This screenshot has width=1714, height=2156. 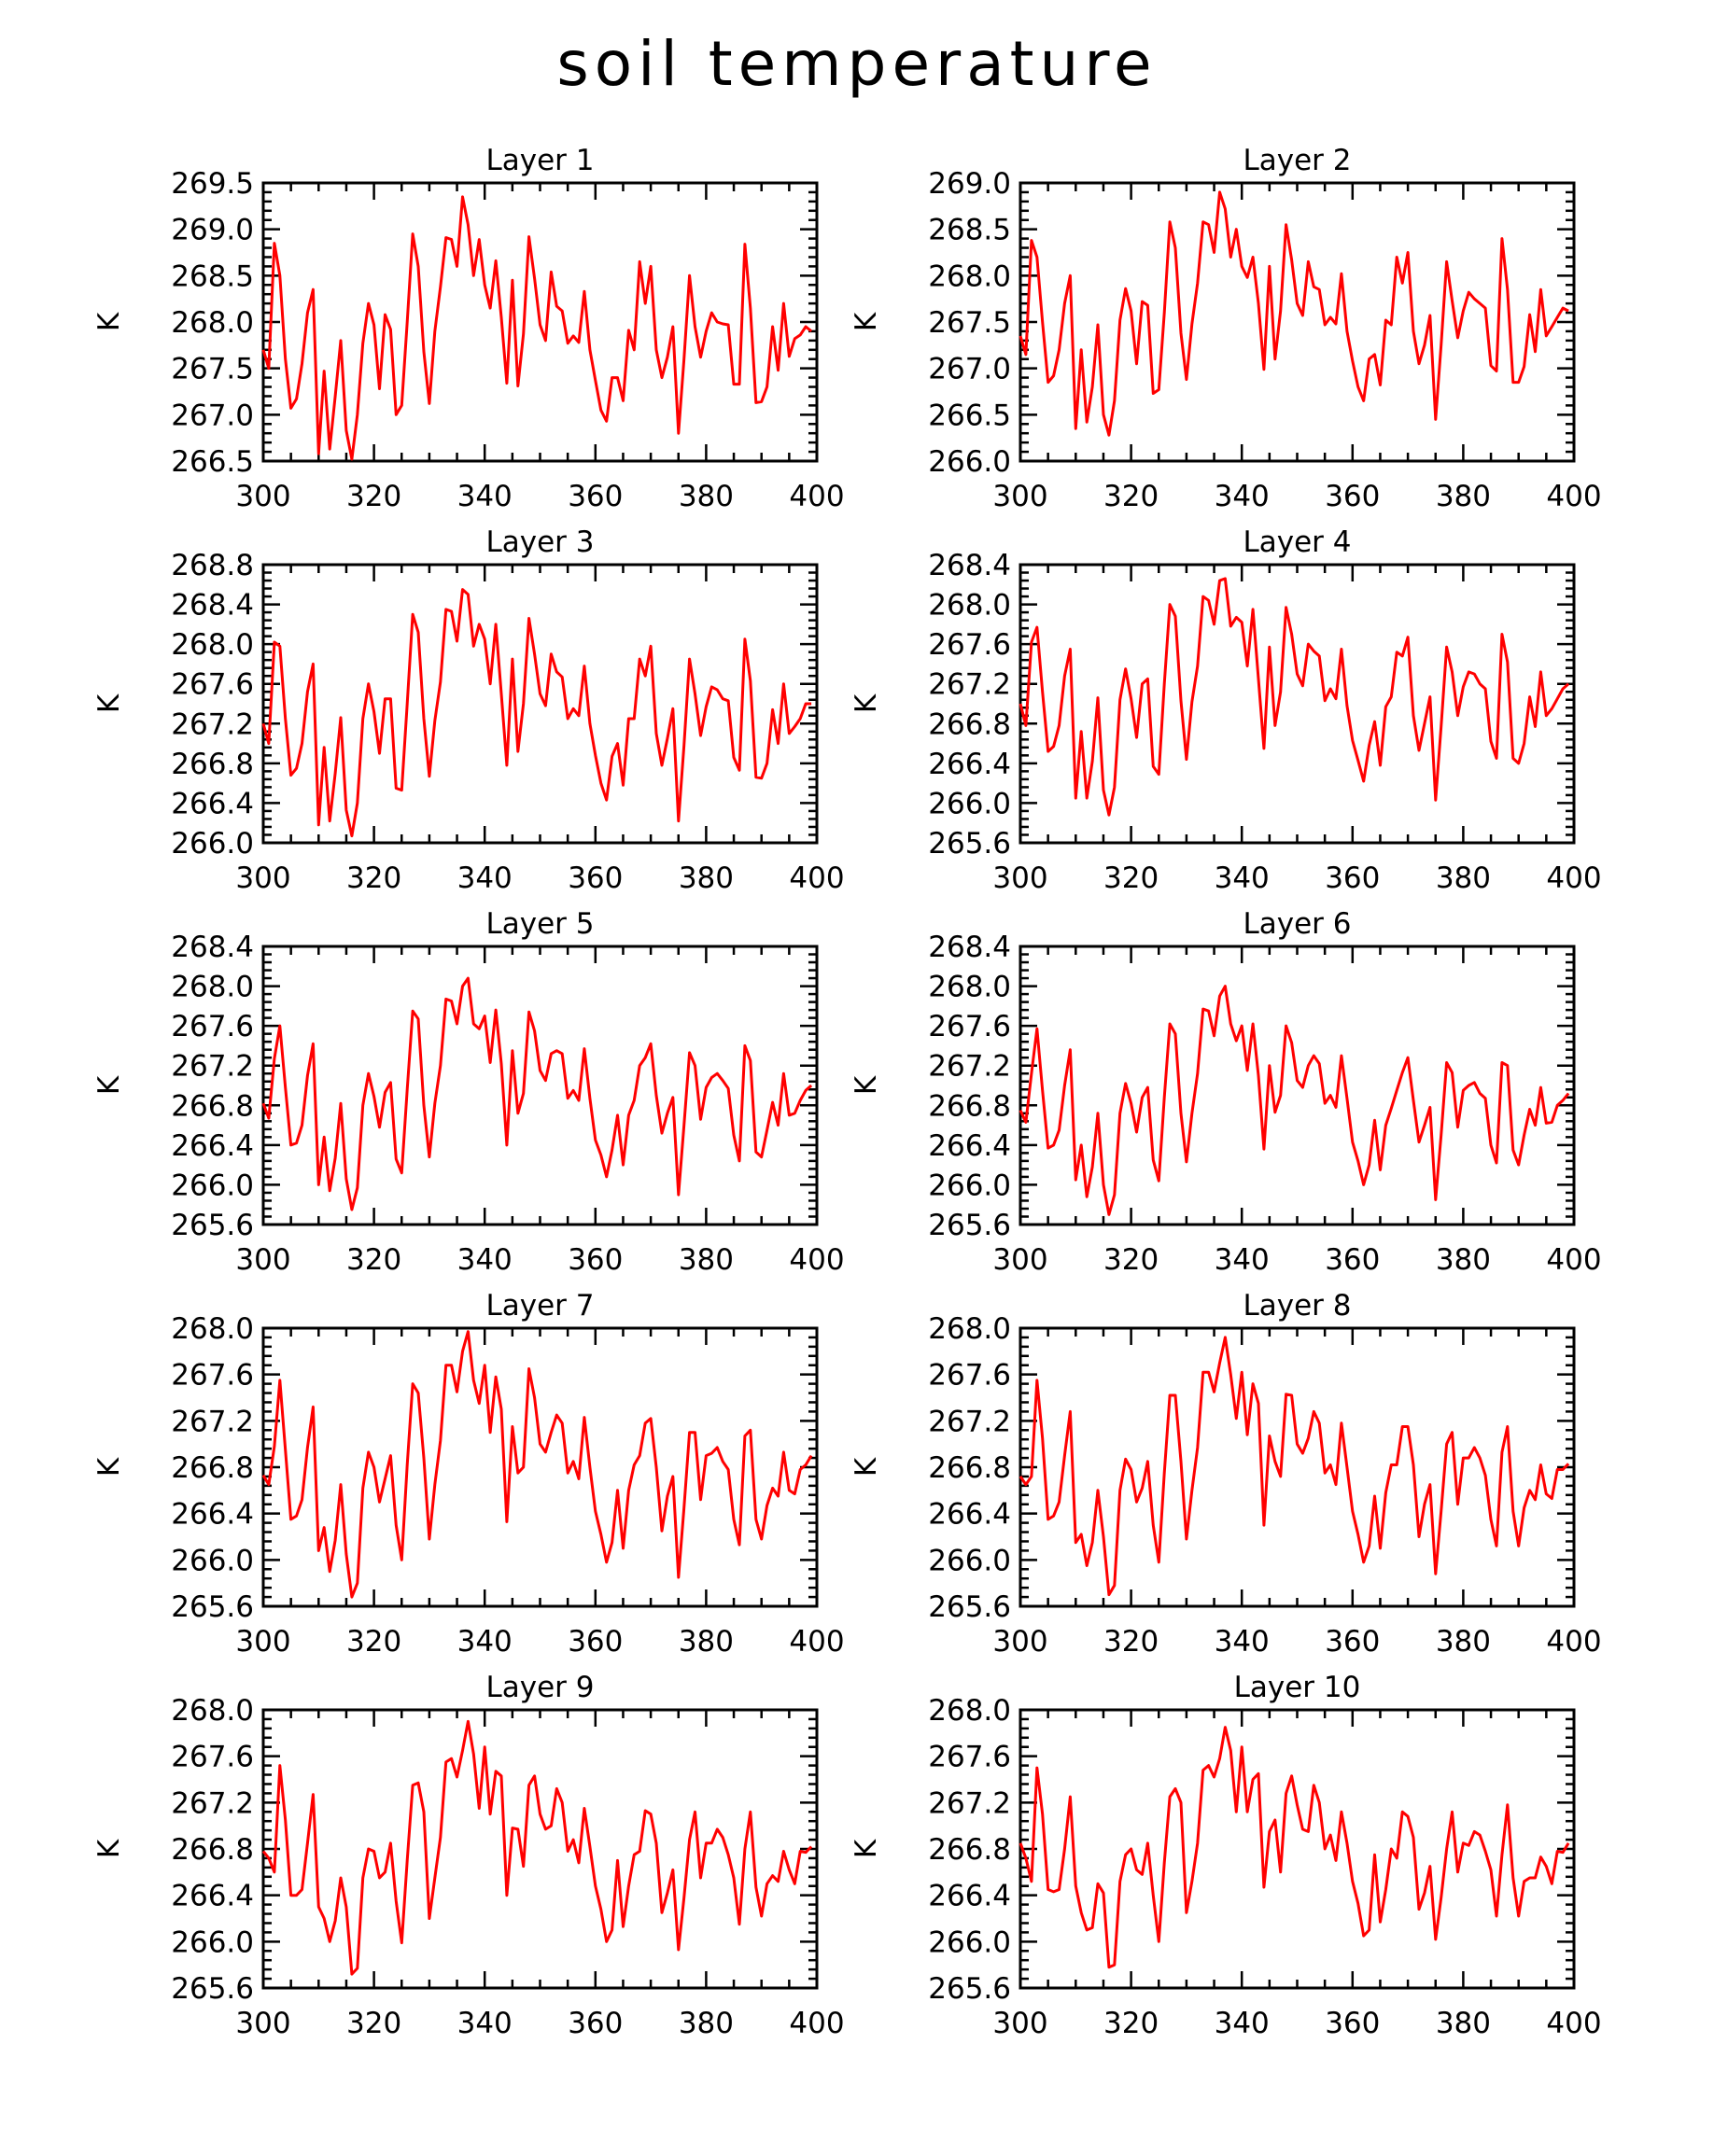 What do you see at coordinates (539, 542) in the screenshot?
I see `panel-title: Layer 3` at bounding box center [539, 542].